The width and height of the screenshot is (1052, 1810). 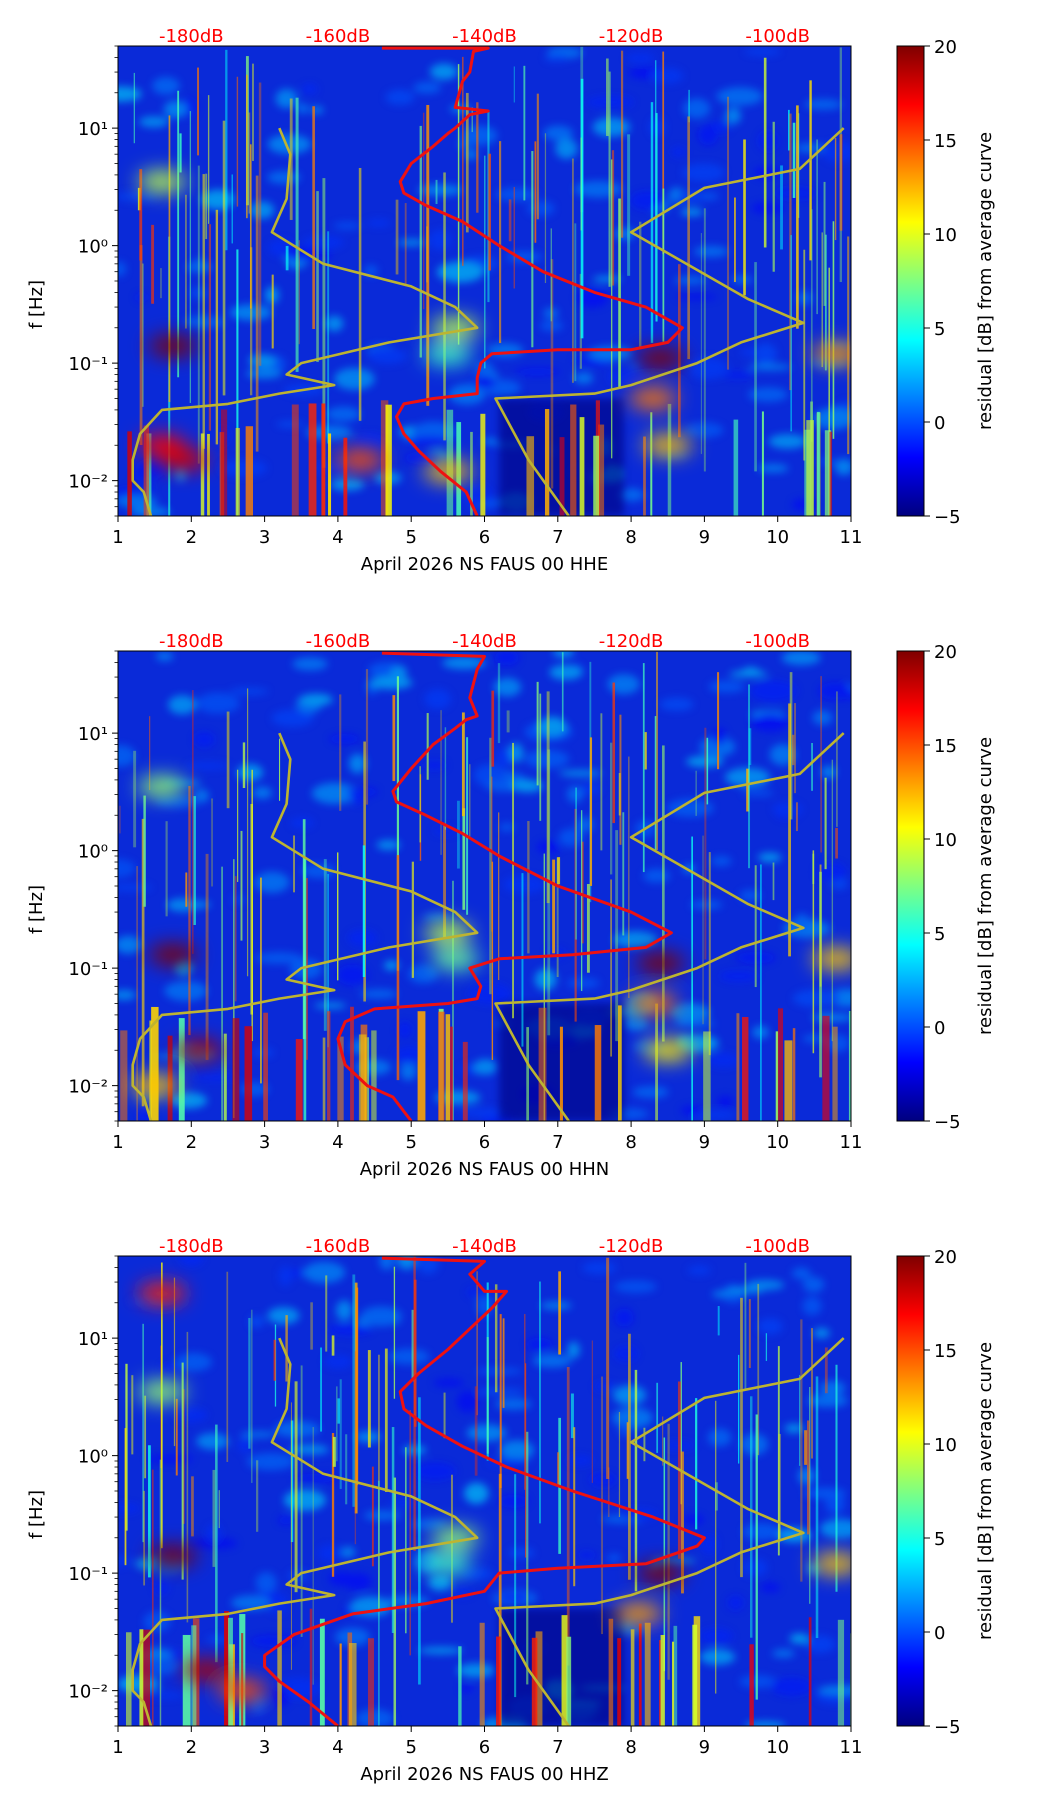 What do you see at coordinates (484, 1246) in the screenshot?
I see `top-axis: -180dB -160dB -140dB -120dB -100dB` at bounding box center [484, 1246].